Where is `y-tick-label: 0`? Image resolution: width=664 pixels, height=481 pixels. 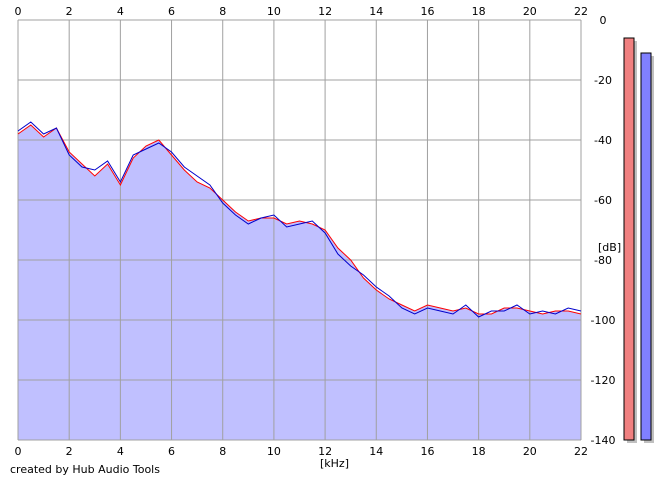
y-tick-label: 0 is located at coordinates (603, 20).